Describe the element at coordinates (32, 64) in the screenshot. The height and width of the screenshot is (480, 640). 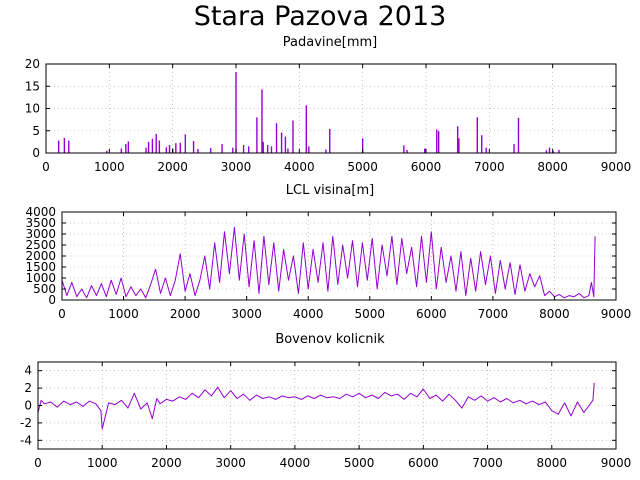
I see `precipitation-y-tick-label: 20` at that location.